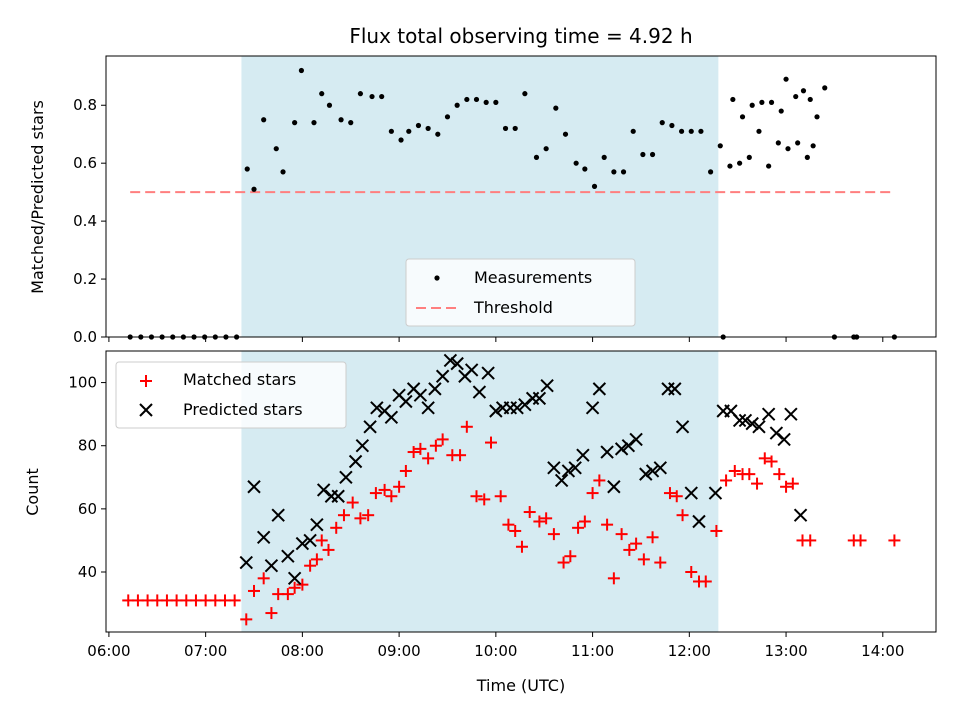  I want to click on chart-title: Flux total observing time = 4.92 h, so click(520, 36).